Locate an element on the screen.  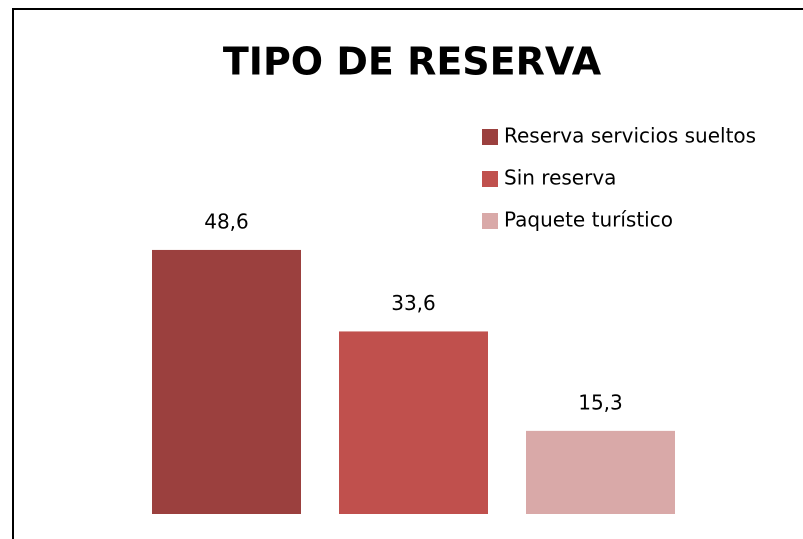
legend-label: Paquete turístico is located at coordinates (588, 220).